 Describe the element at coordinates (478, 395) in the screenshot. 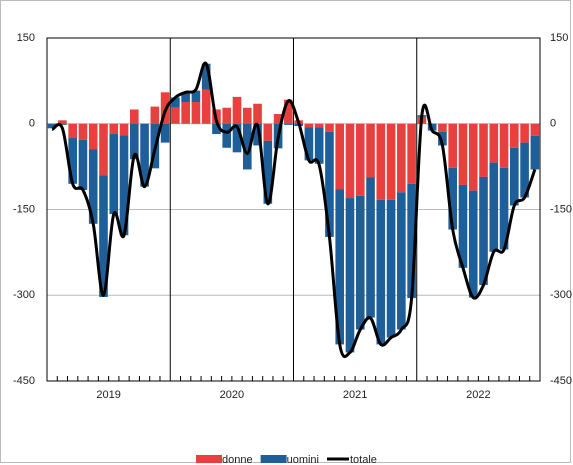

I see `x-tick-label: 2022` at that location.